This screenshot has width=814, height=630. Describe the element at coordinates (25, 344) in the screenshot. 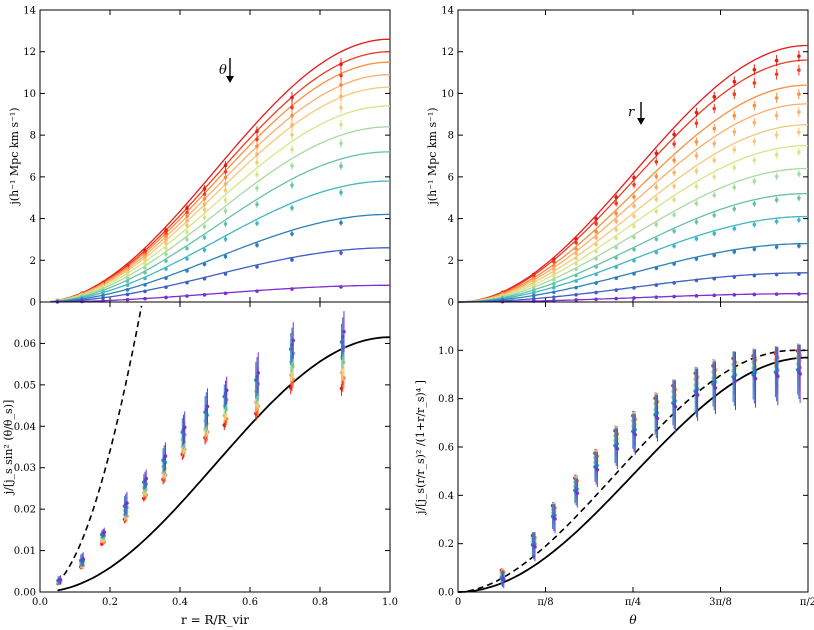

I see `ytick-label: 0.06` at that location.